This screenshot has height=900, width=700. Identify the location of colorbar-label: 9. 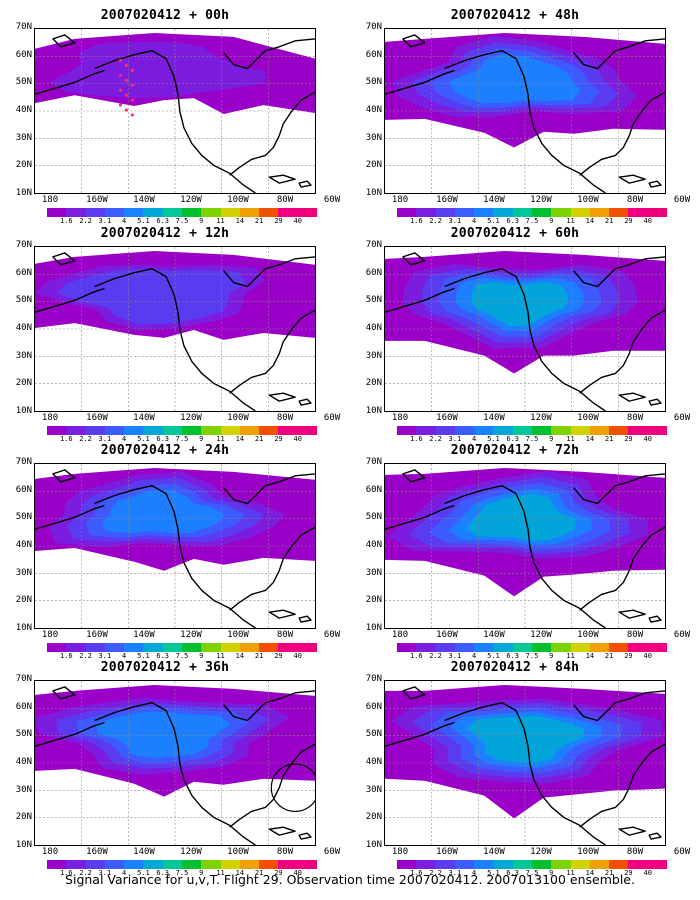
(551, 656).